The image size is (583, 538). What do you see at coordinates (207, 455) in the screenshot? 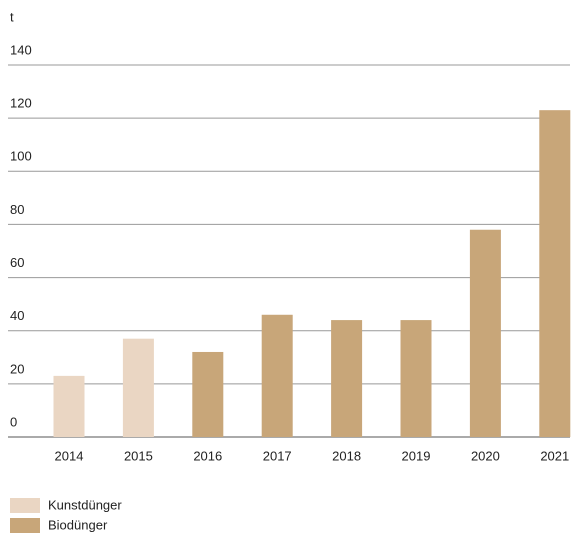
I see `x-tick-label: 2016` at bounding box center [207, 455].